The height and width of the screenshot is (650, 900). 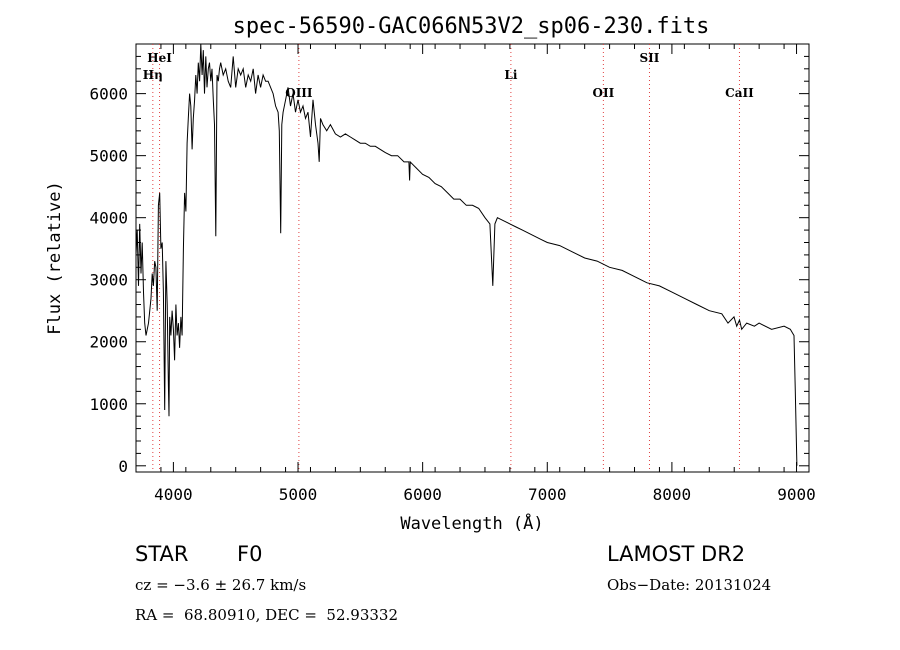 I want to click on y-tick-label: 6000, so click(x=108, y=94).